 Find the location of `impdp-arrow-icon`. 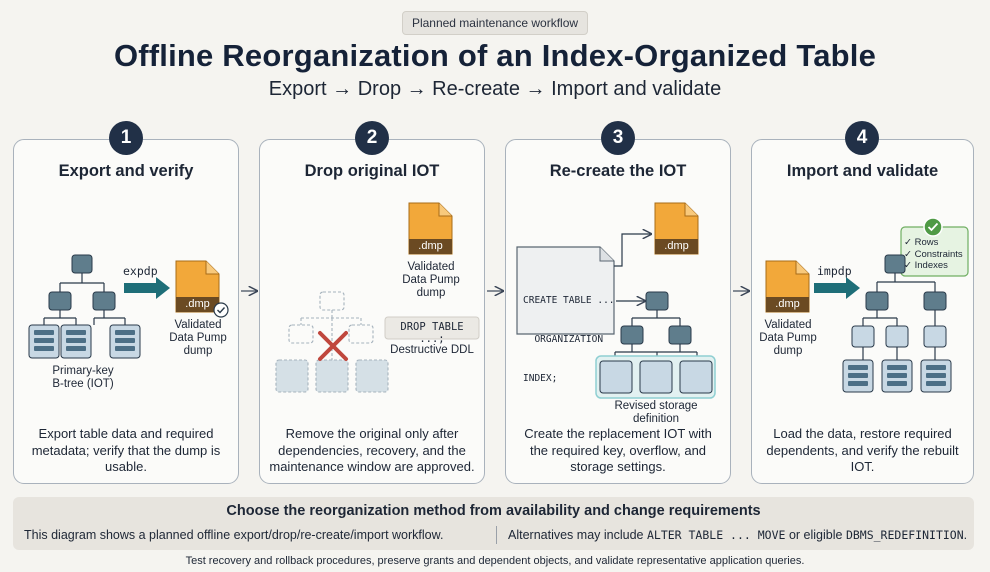

impdp-arrow-icon is located at coordinates (837, 288).